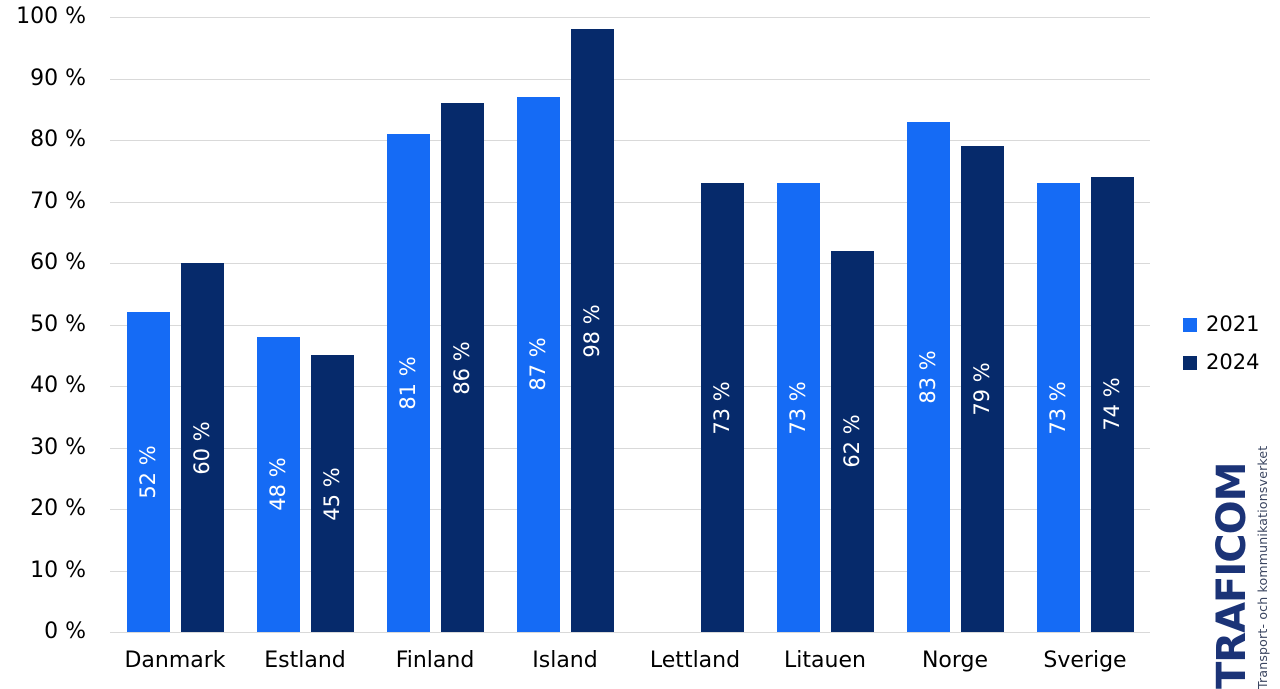  What do you see at coordinates (58, 139) in the screenshot?
I see `y-axis-tick: 80 %` at bounding box center [58, 139].